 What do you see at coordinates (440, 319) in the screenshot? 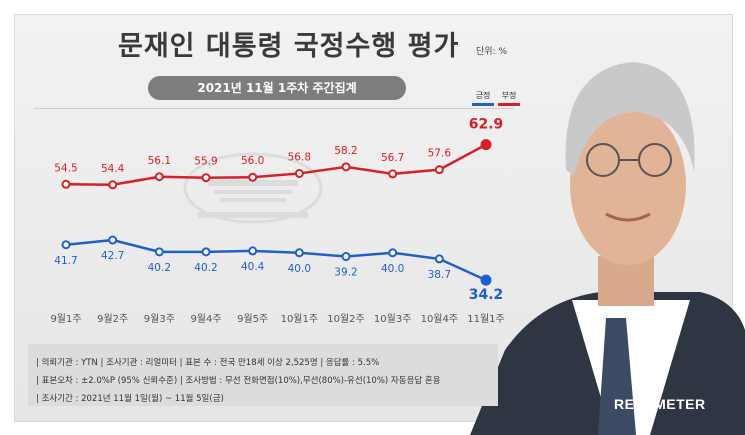
I see `x-tick-label: 10월4주` at bounding box center [440, 319].